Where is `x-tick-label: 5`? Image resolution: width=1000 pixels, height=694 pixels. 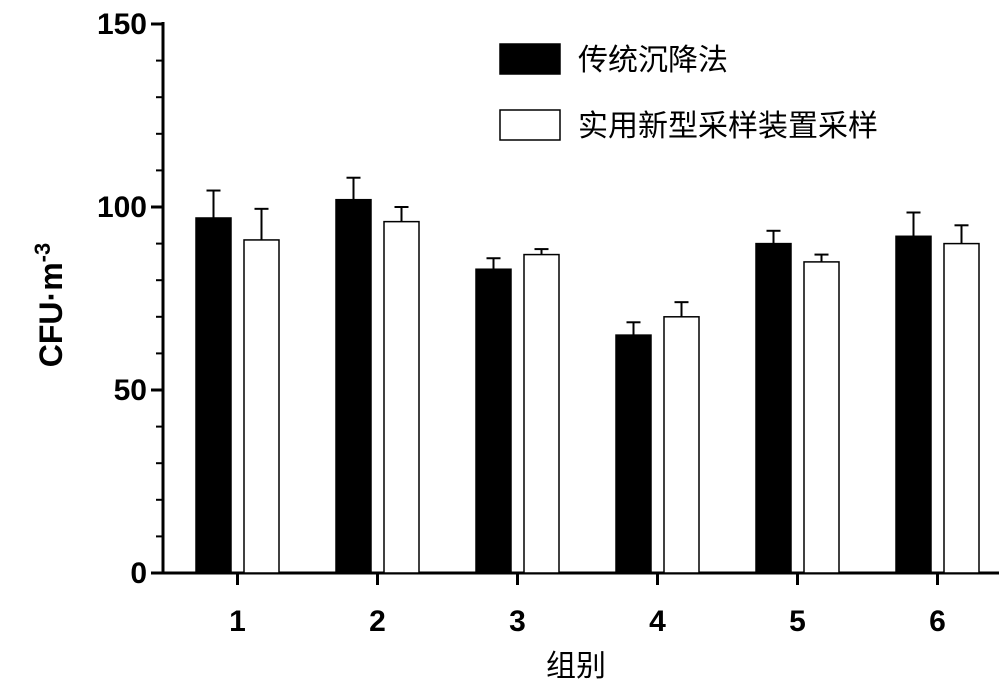 x-tick-label: 5 is located at coordinates (797, 621).